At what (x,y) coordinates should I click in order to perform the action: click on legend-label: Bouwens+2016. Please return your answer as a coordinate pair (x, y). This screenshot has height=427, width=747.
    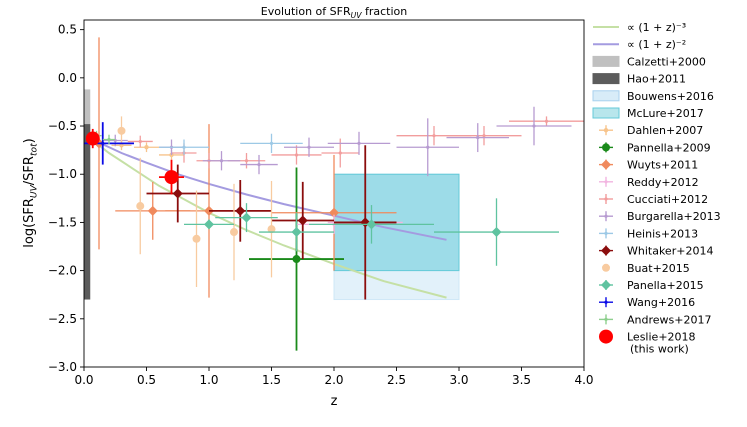
    Looking at the image, I should click on (670, 96).